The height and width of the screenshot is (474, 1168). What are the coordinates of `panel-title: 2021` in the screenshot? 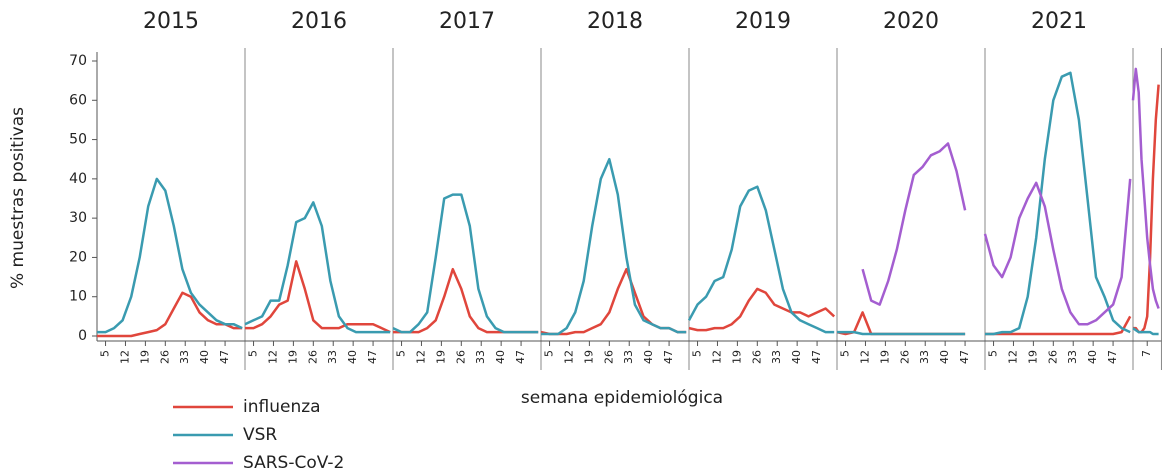 It's located at (1059, 21).